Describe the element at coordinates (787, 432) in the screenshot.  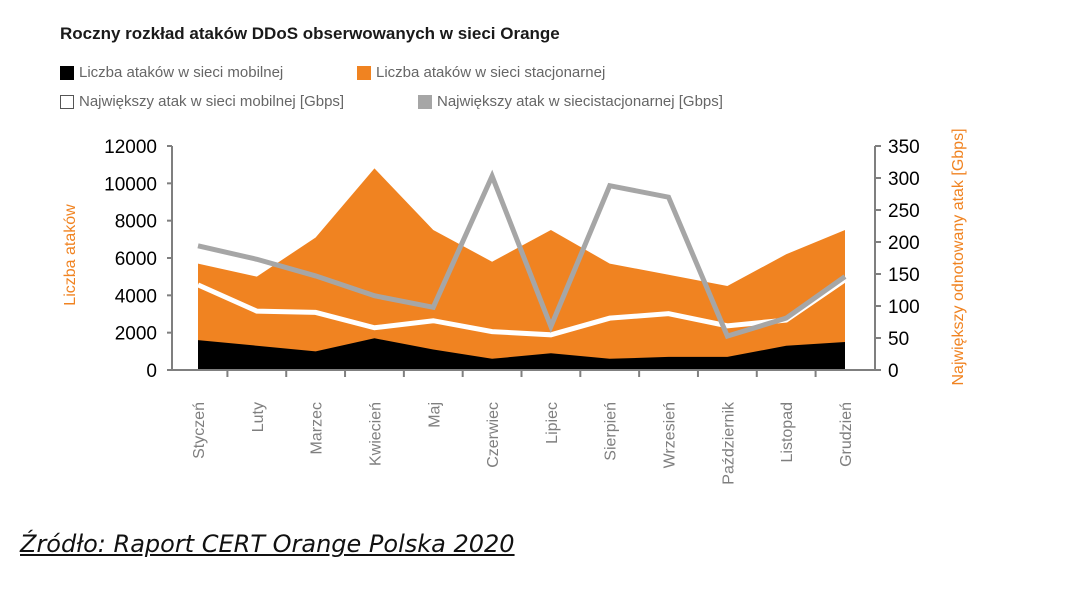
I see `x-axis-category-label: Listopad` at that location.